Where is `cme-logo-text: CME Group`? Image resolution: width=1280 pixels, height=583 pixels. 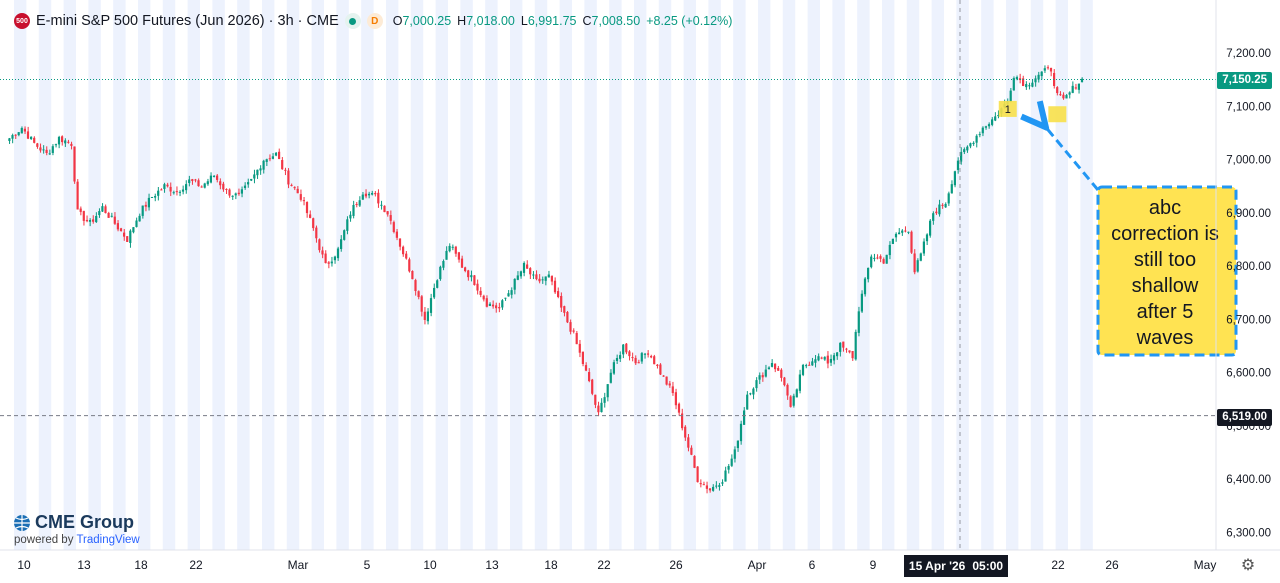
cme-logo-text: CME Group is located at coordinates (84, 522).